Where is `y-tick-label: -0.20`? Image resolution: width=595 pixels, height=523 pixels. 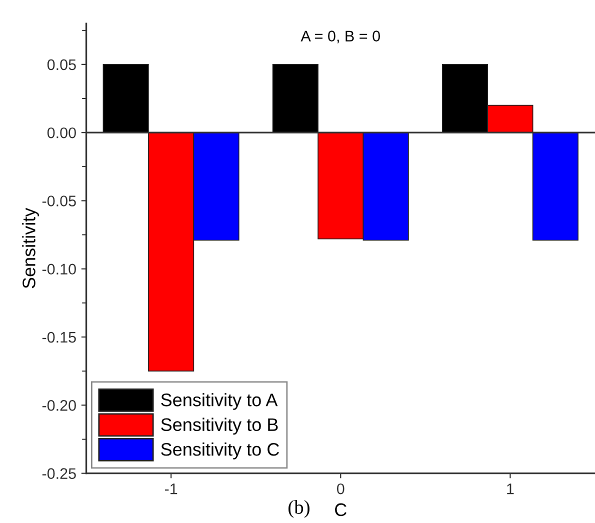
y-tick-label: -0.20 is located at coordinates (59, 405).